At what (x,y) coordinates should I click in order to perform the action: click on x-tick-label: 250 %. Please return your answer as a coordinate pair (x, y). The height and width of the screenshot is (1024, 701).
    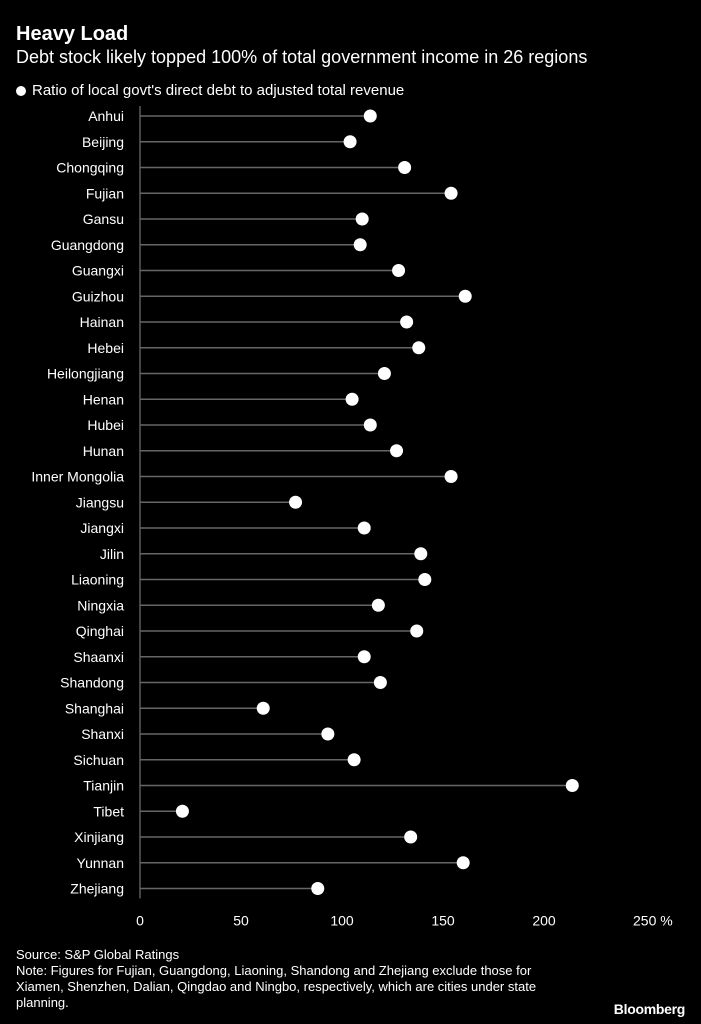
    Looking at the image, I should click on (653, 921).